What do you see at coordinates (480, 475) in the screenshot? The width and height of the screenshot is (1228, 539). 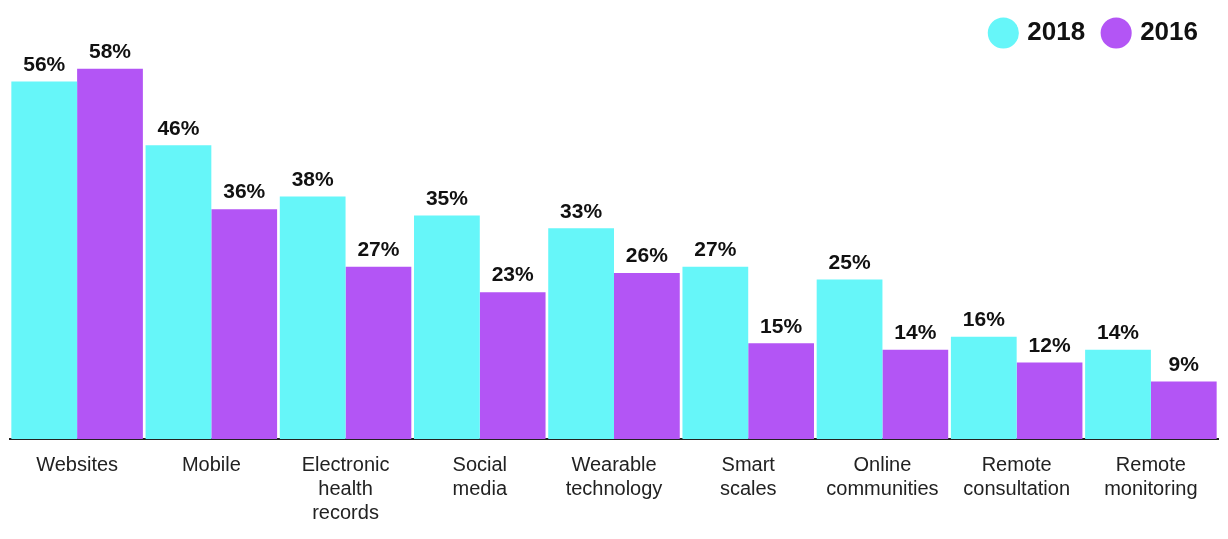 I see `x-tick-label: Social media` at bounding box center [480, 475].